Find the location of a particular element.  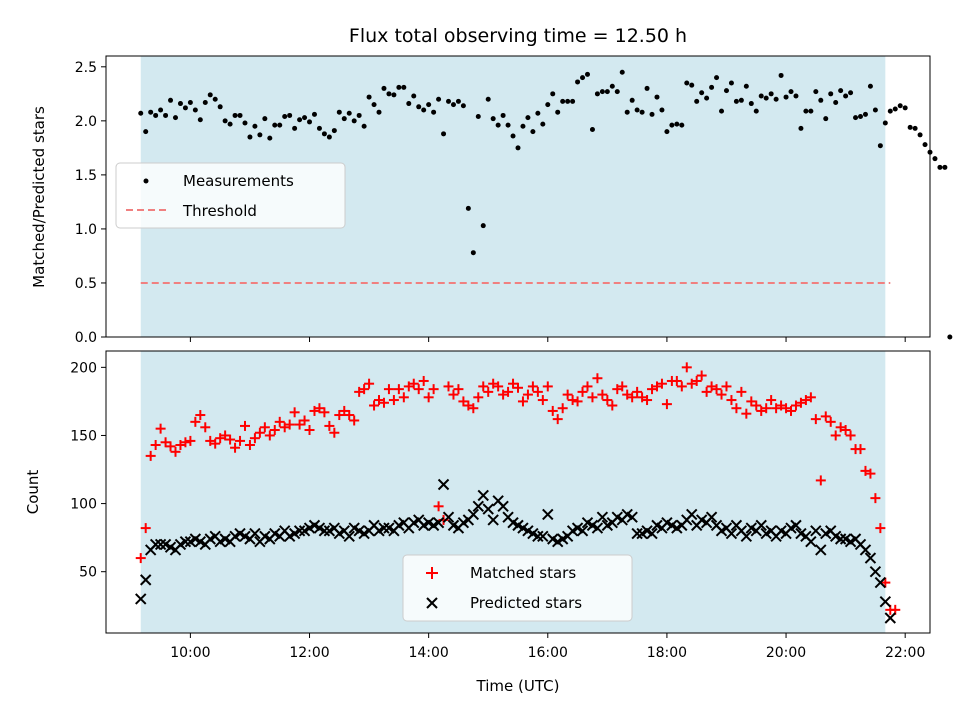

legend-measurements-marker is located at coordinates (146, 181).